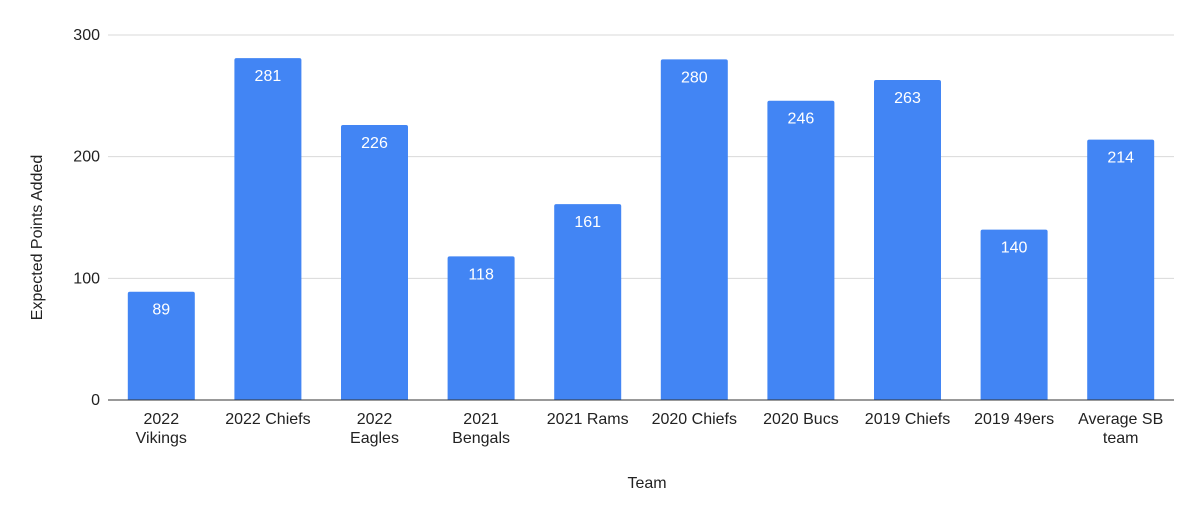 The image size is (1200, 519). What do you see at coordinates (268, 76) in the screenshot?
I see `data-label: 281` at bounding box center [268, 76].